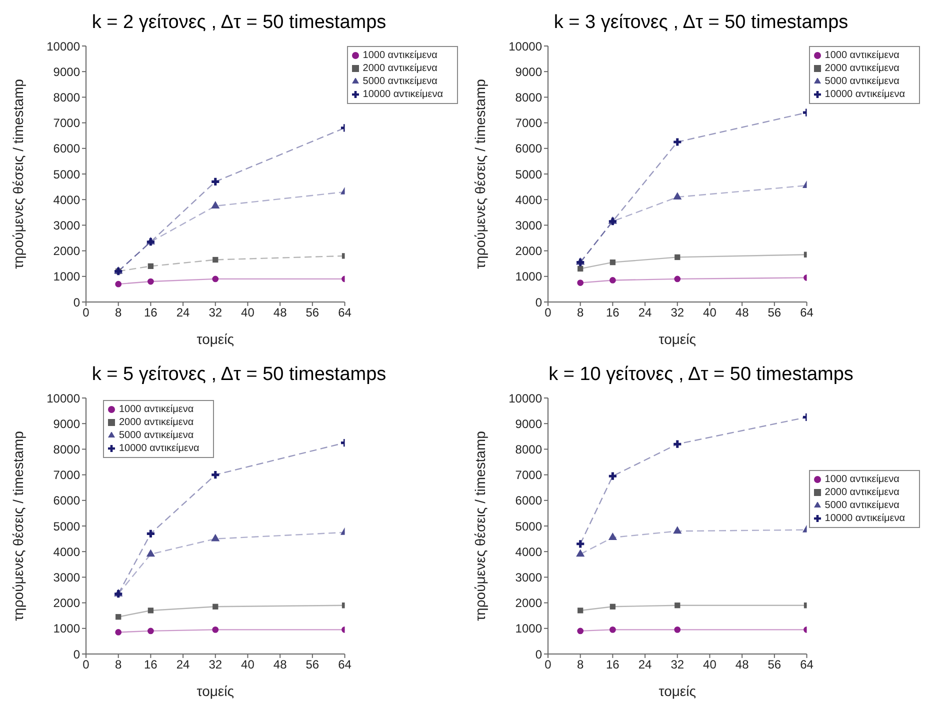 The image size is (942, 726). Describe the element at coordinates (66, 123) in the screenshot. I see `y-tick-label: 7000` at that location.